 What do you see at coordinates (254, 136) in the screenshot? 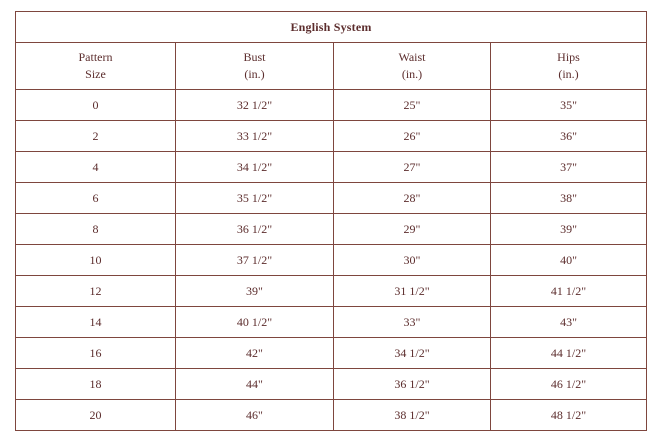
I see `cell-bust: 33 1/2"` at bounding box center [254, 136].